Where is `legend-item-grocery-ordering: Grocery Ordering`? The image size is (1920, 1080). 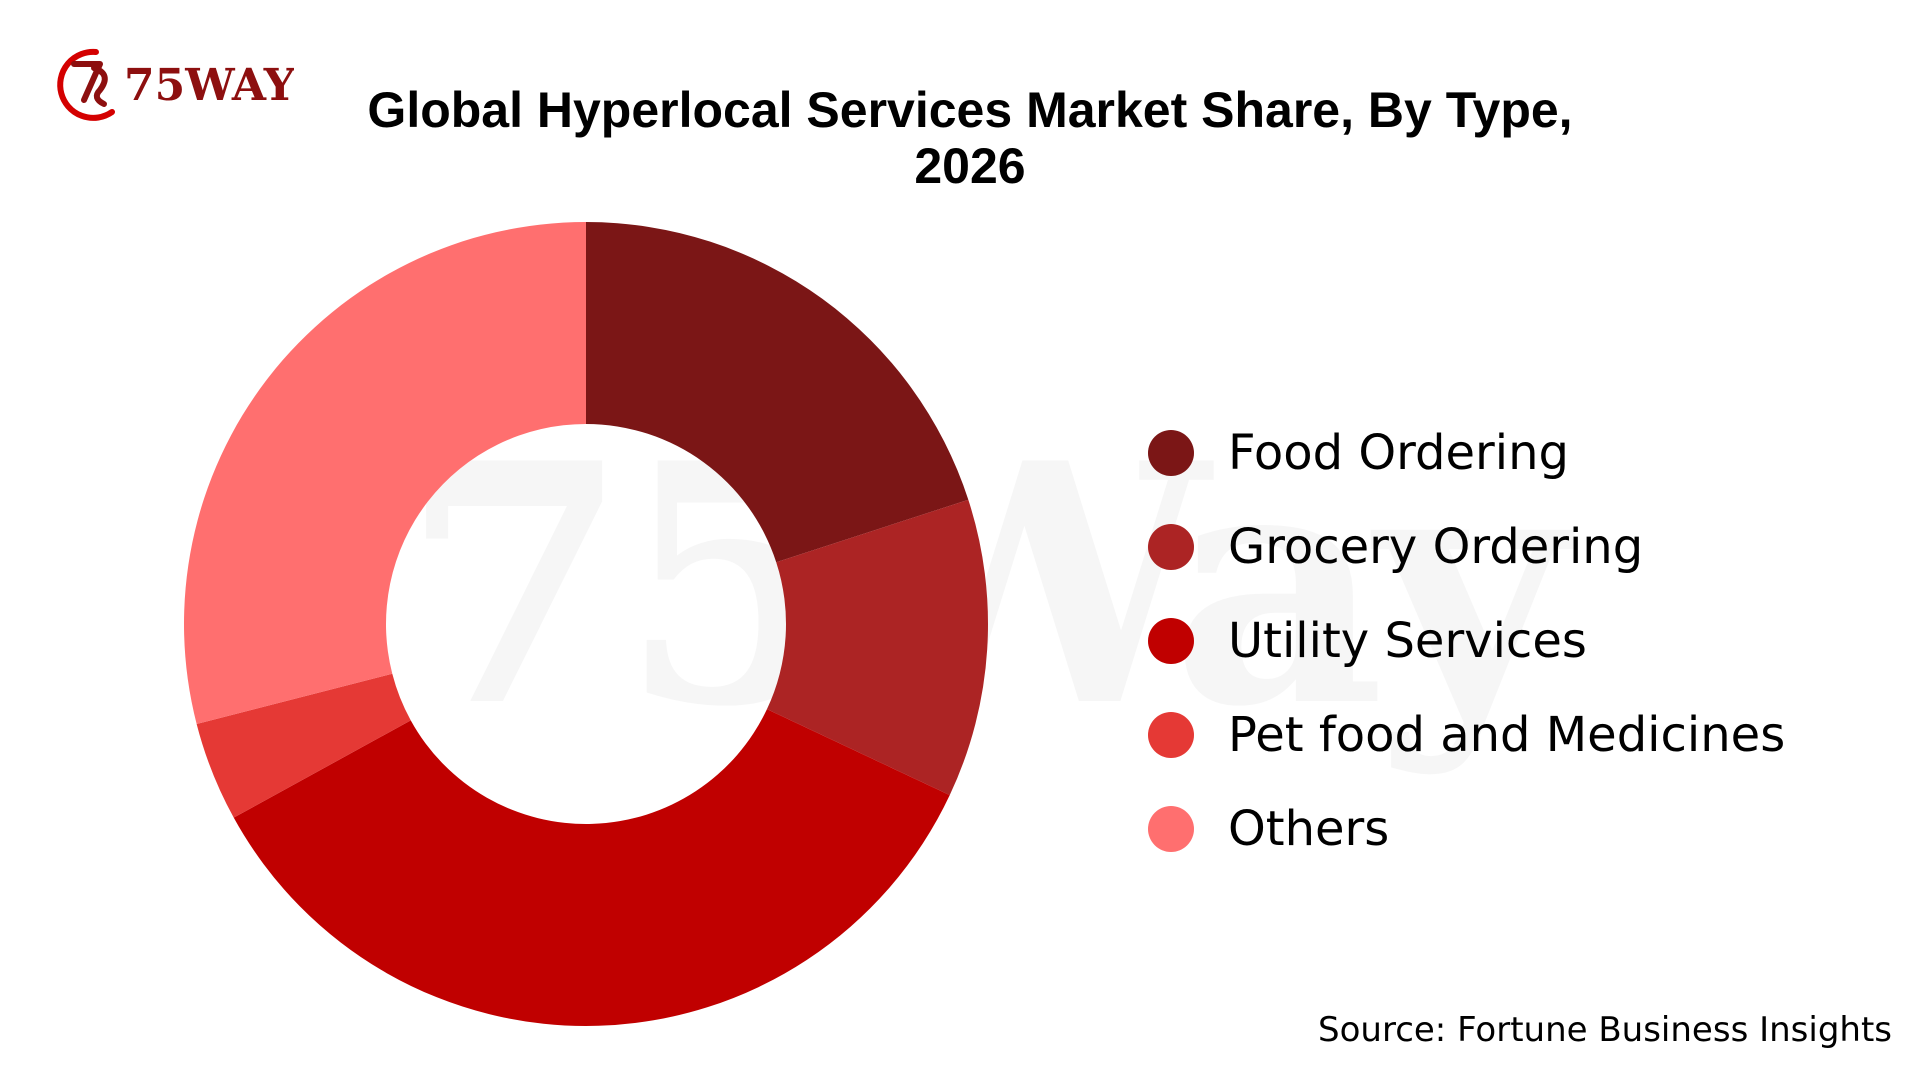 legend-item-grocery-ordering: Grocery Ordering is located at coordinates (1466, 547).